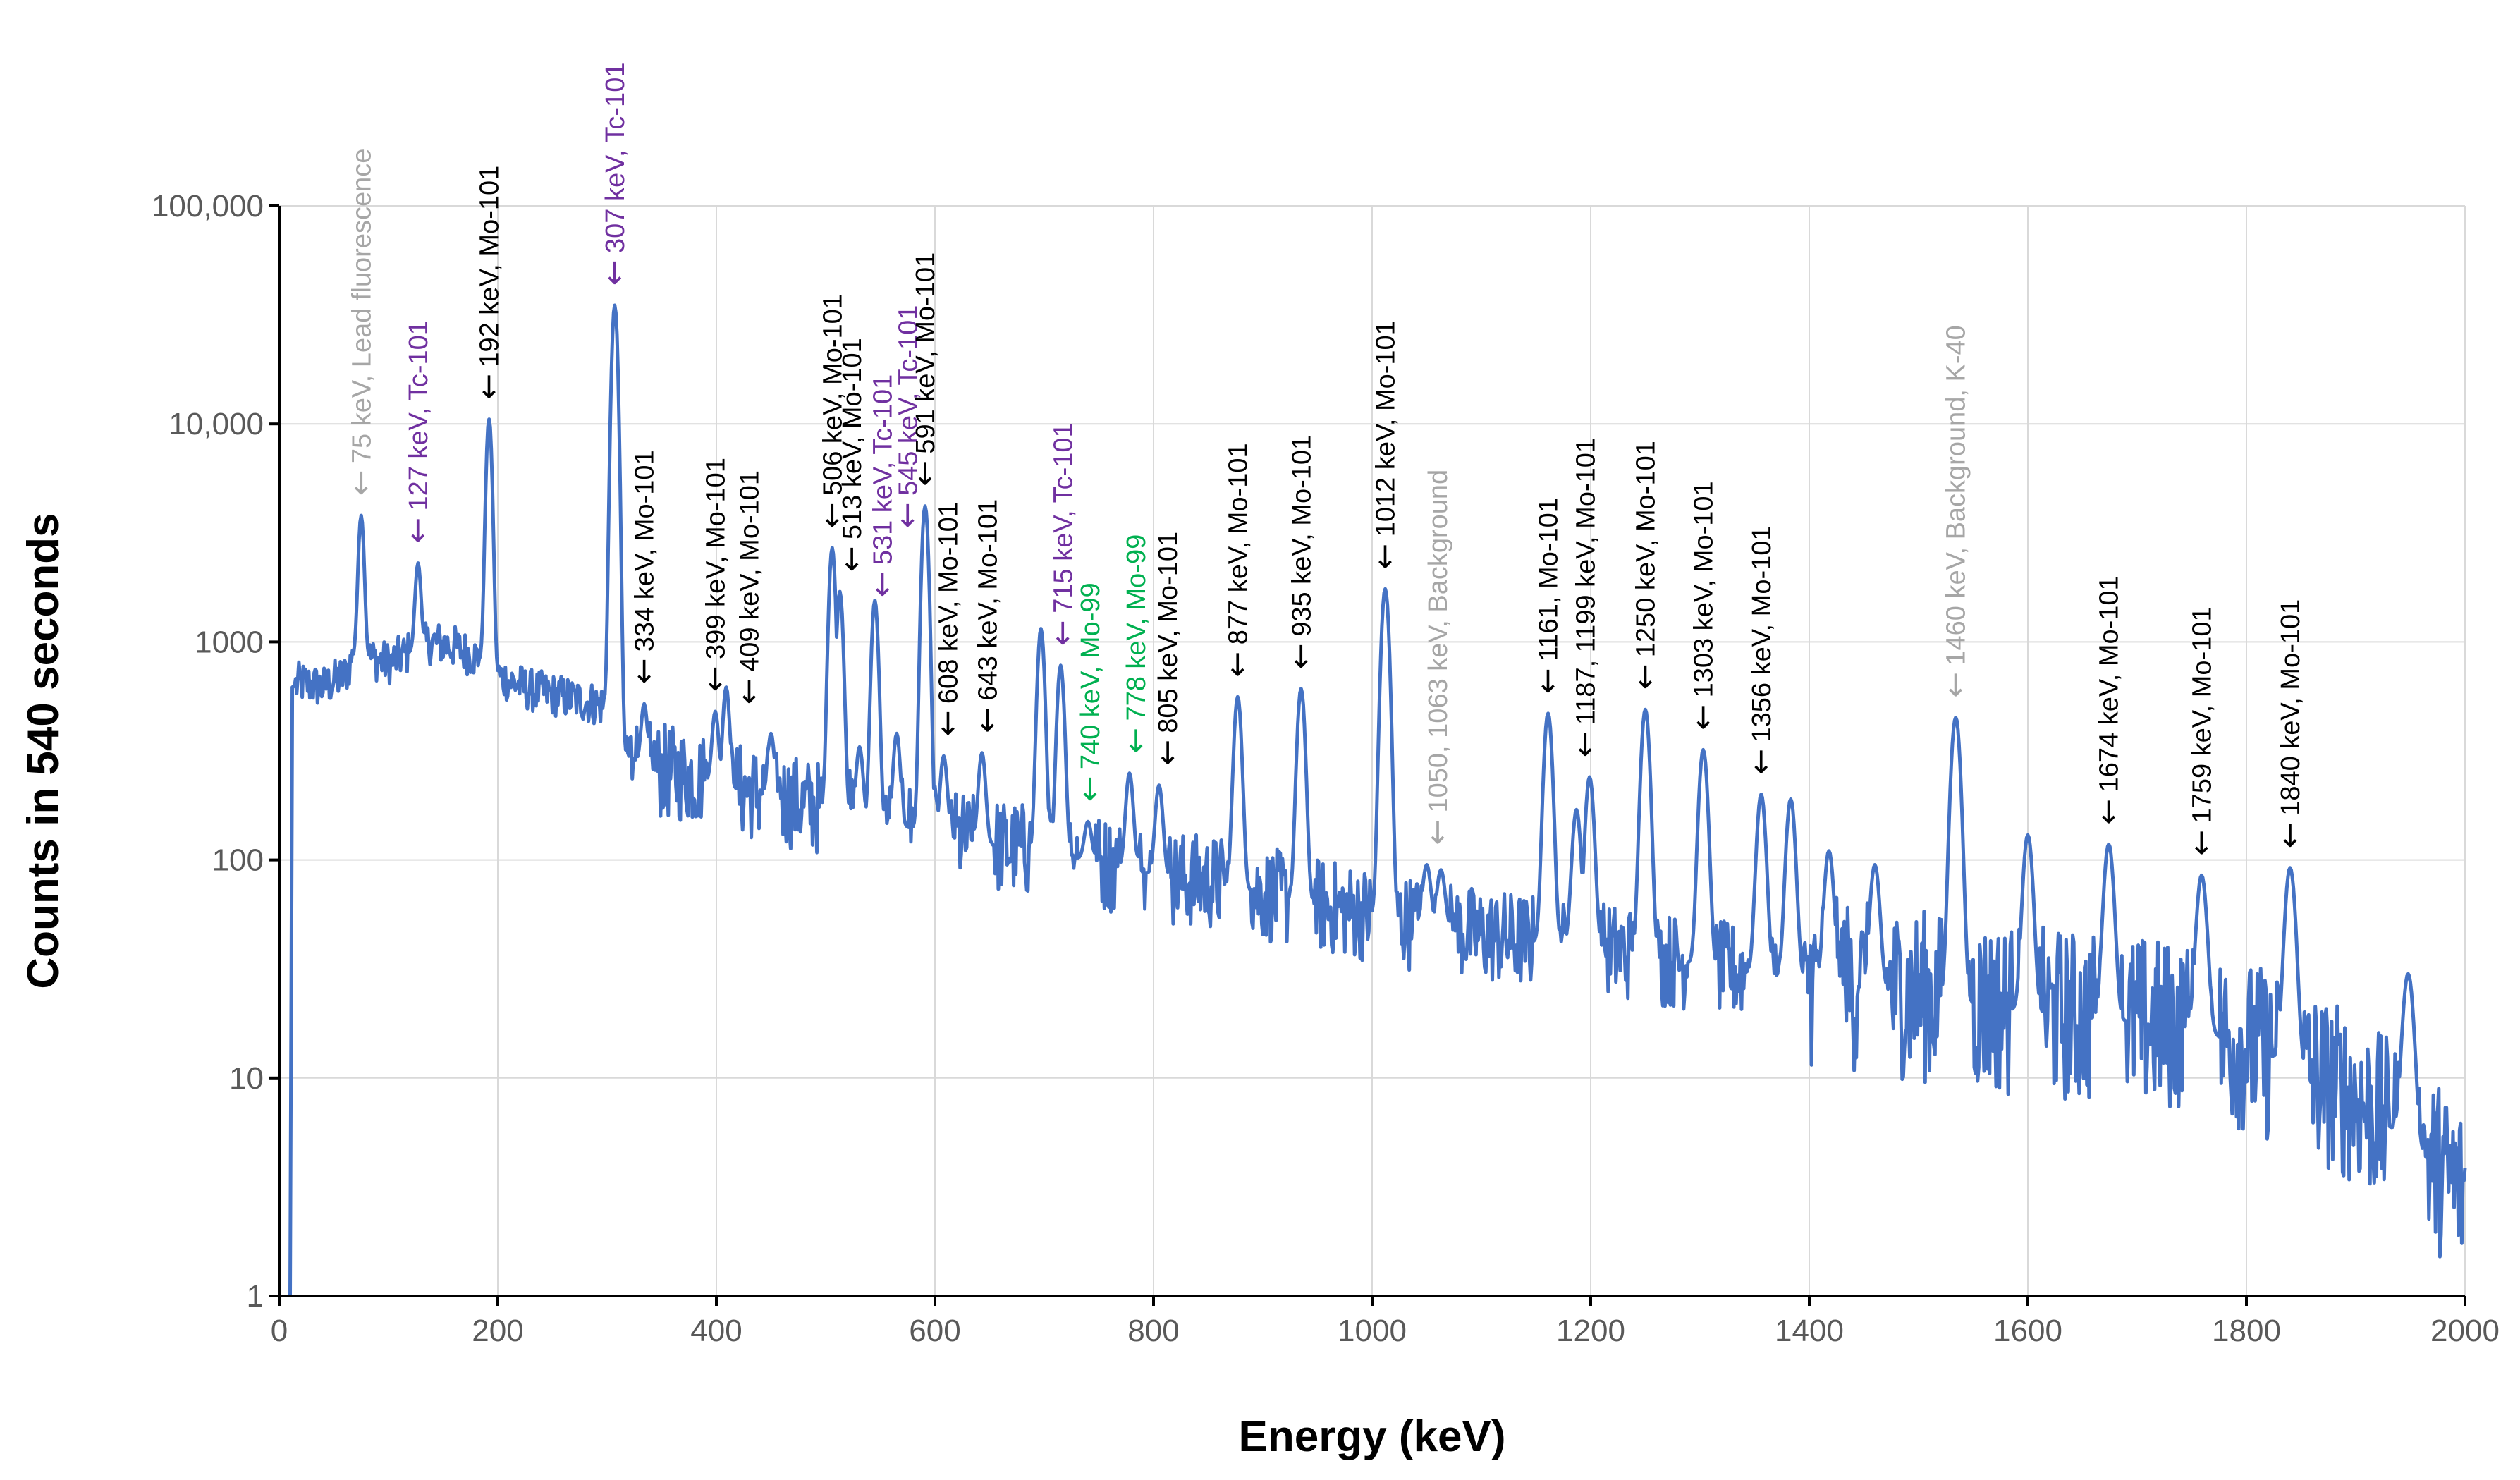 This screenshot has height=1480, width=2520. Describe the element at coordinates (1438, 641) in the screenshot. I see `peak-label: 1050, 1063 keV, Background` at that location.